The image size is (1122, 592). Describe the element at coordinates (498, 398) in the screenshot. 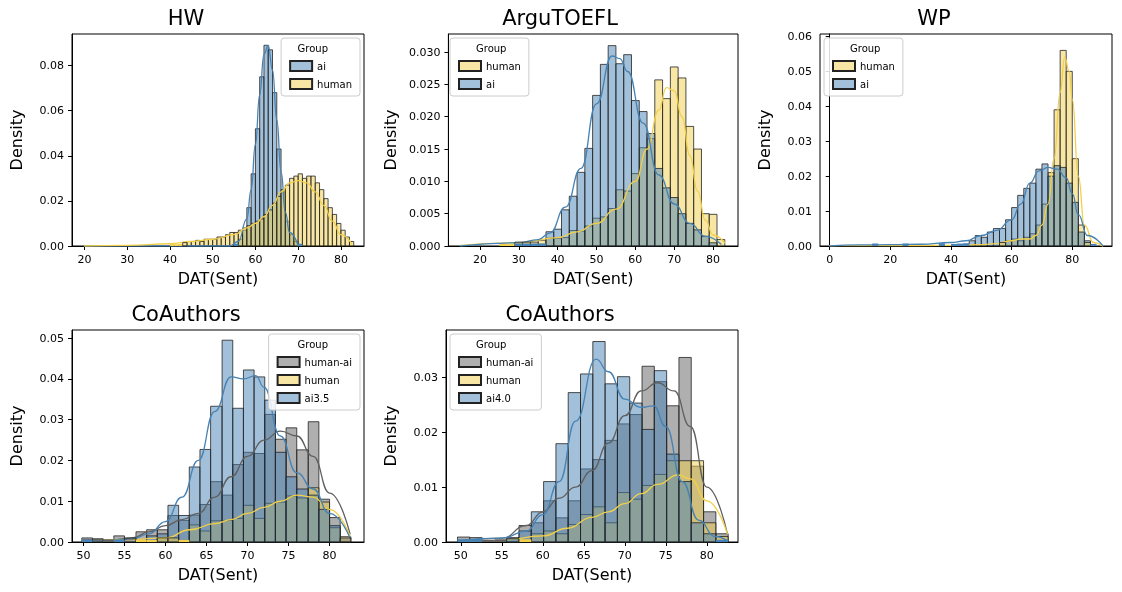

I see `legend-label: ai4.0` at that location.